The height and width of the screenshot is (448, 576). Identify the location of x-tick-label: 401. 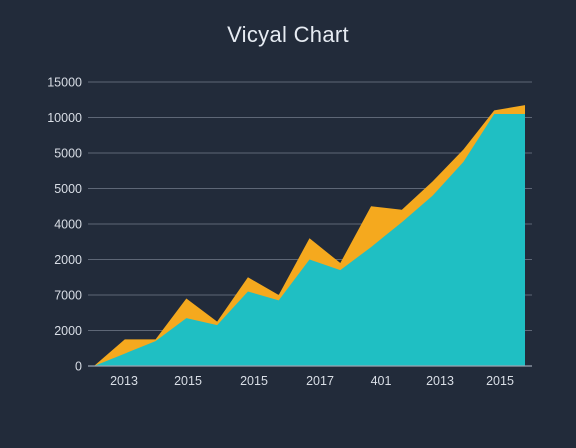
(381, 381).